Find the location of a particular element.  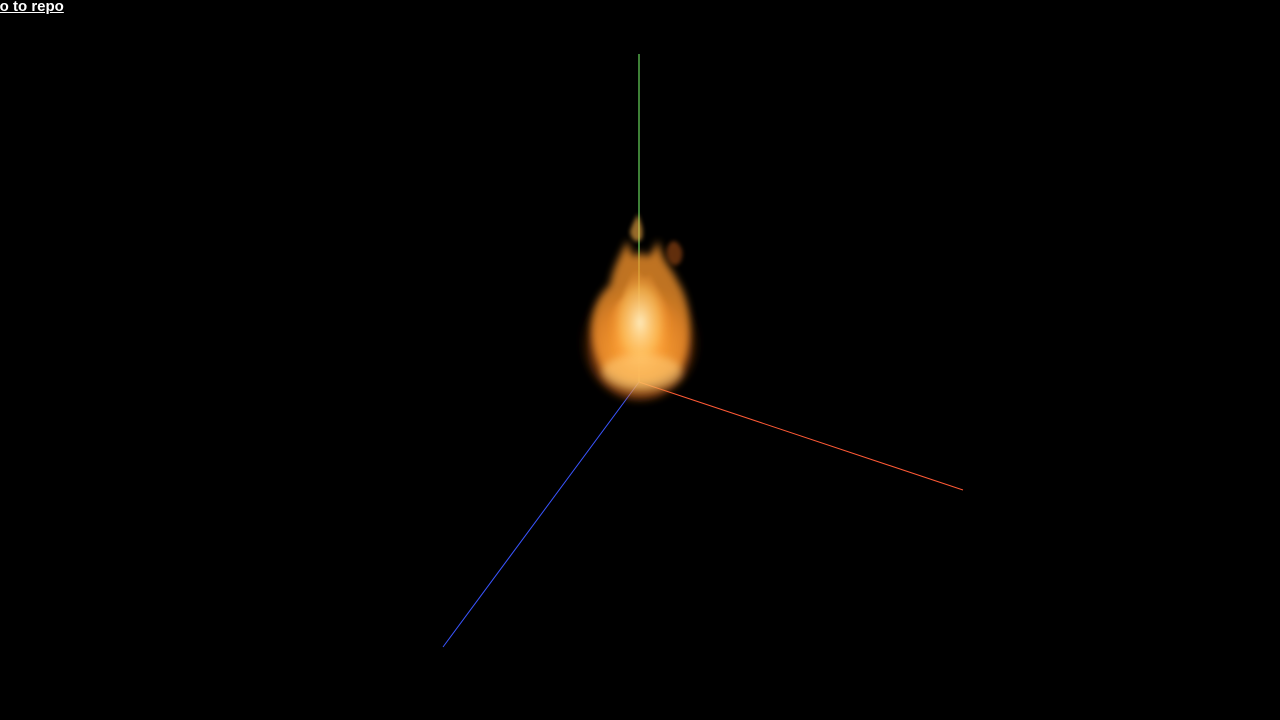

z-axis-line is located at coordinates (541, 514).